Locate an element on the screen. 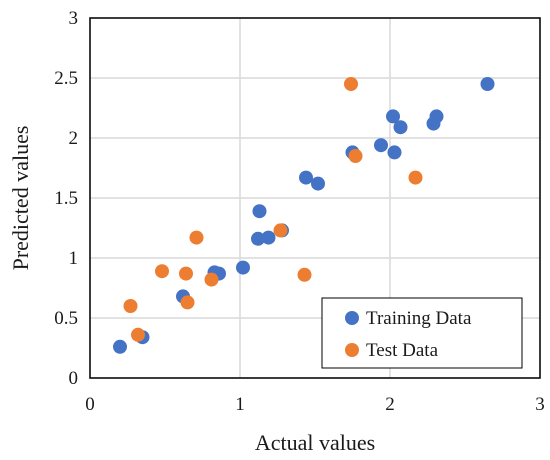 This screenshot has width=550, height=460. legend-label-training: Training Data is located at coordinates (419, 318).